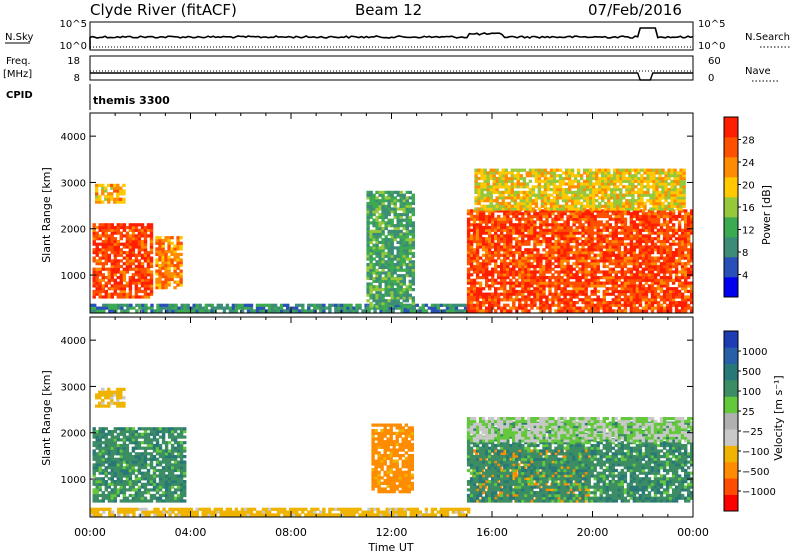 The image size is (800, 554). Describe the element at coordinates (73, 24) in the screenshot. I see `nsky-tick-high: 10^5` at that location.